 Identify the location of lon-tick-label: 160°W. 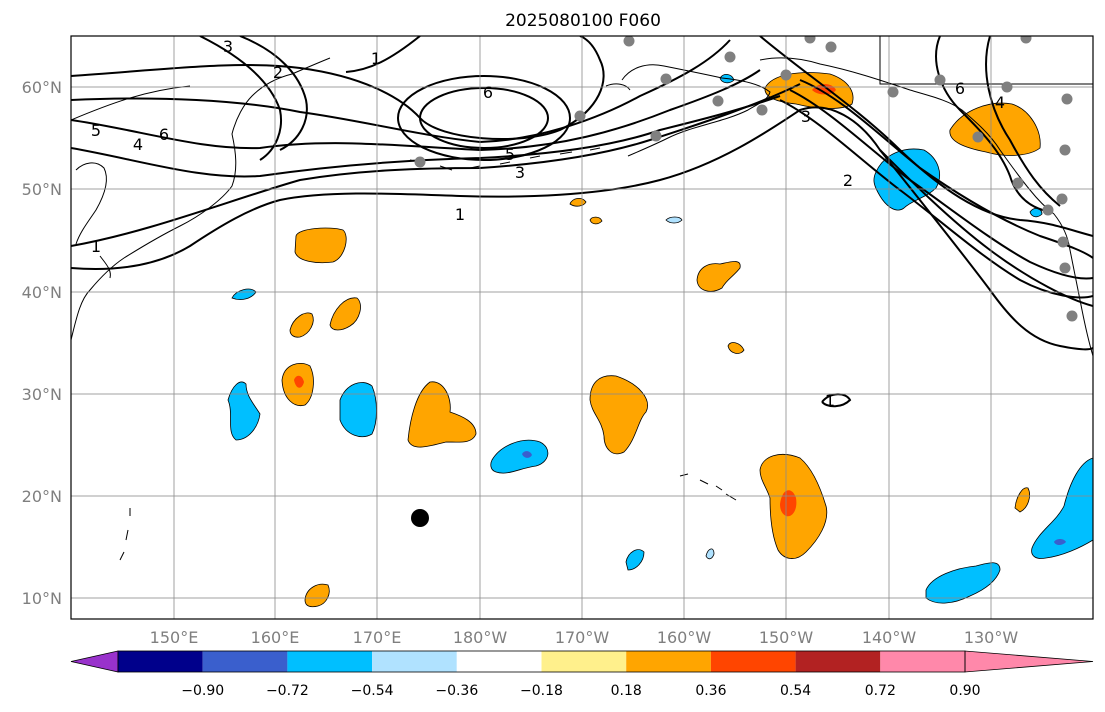
(684, 637).